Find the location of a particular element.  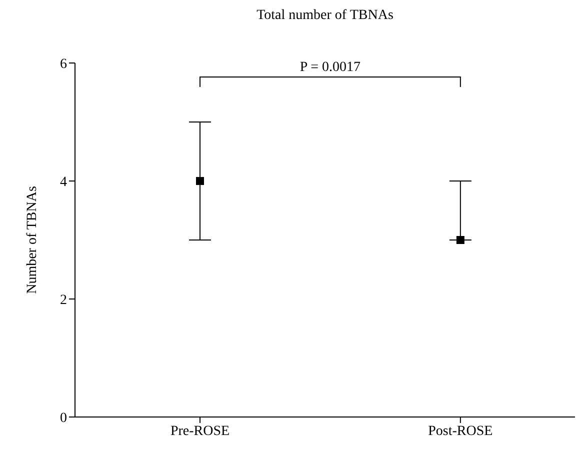

x-tick-label: Pre-ROSE is located at coordinates (200, 431).